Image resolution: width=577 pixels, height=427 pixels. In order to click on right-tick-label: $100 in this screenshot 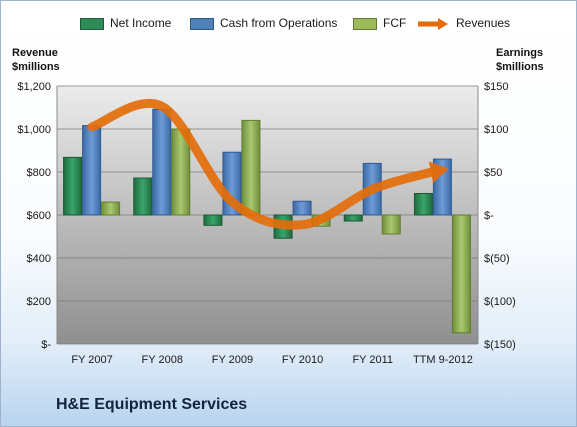, I will do `click(496, 130)`.